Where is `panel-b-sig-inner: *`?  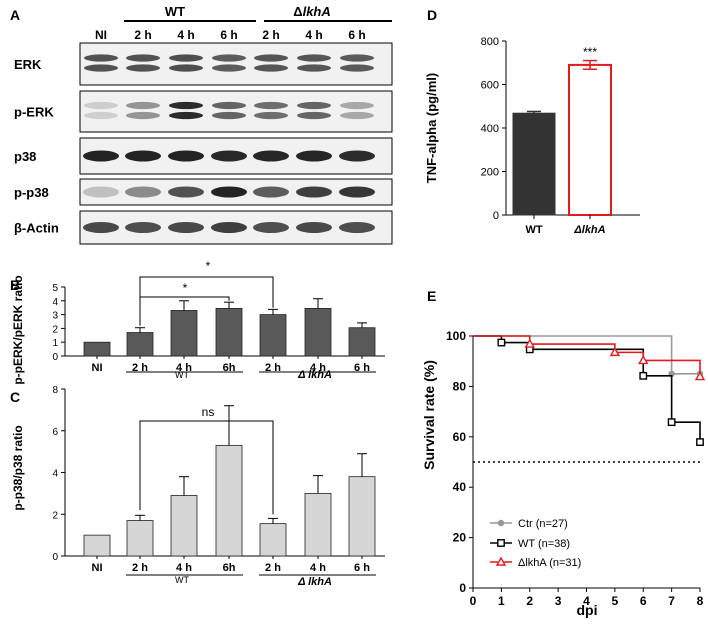 panel-b-sig-inner: * is located at coordinates (185, 288).